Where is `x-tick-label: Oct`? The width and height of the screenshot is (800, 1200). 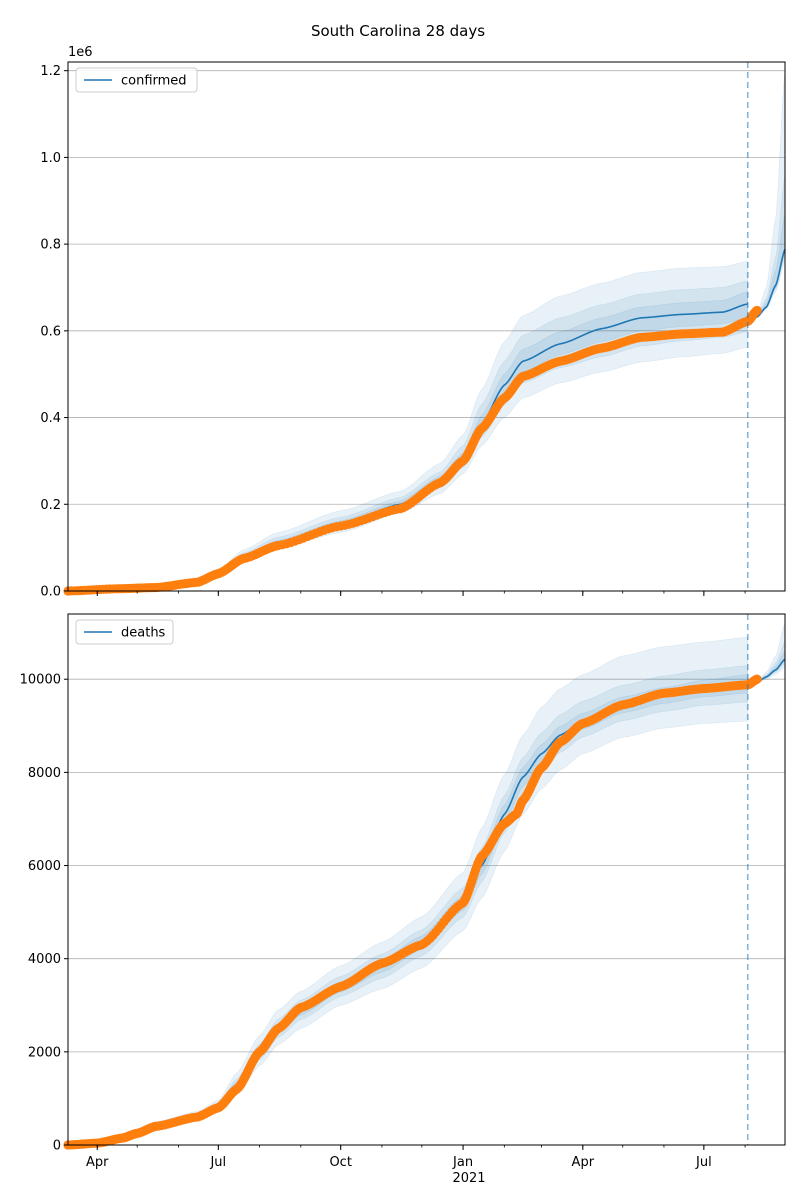
x-tick-label: Oct is located at coordinates (340, 1162).